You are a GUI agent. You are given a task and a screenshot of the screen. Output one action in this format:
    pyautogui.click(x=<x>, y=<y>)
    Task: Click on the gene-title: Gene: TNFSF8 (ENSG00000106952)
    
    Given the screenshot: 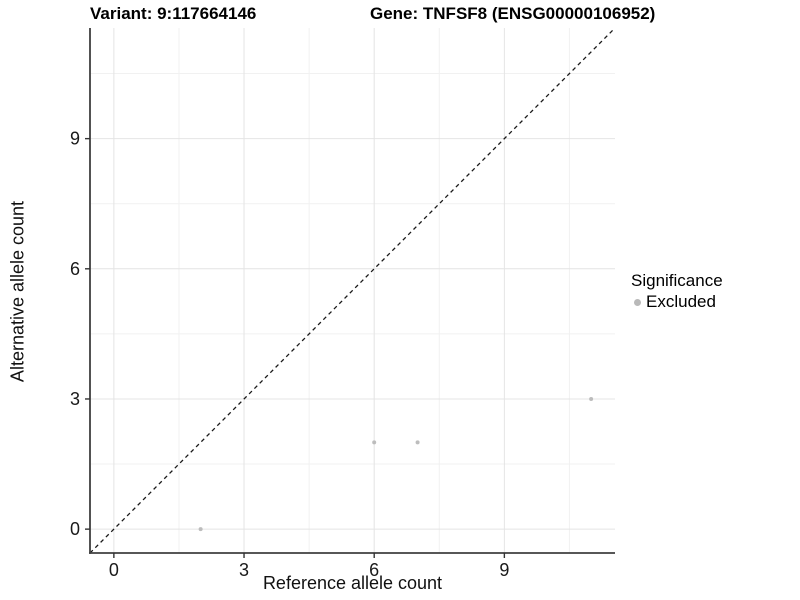 What is the action you would take?
    pyautogui.click(x=513, y=13)
    